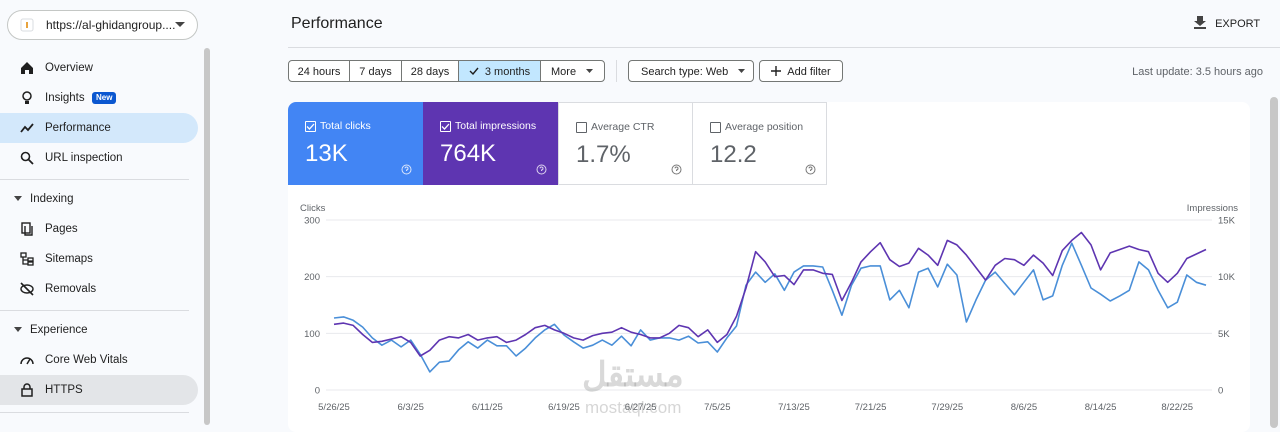  I want to click on metric-card: Average position 12.2, so click(759, 143).